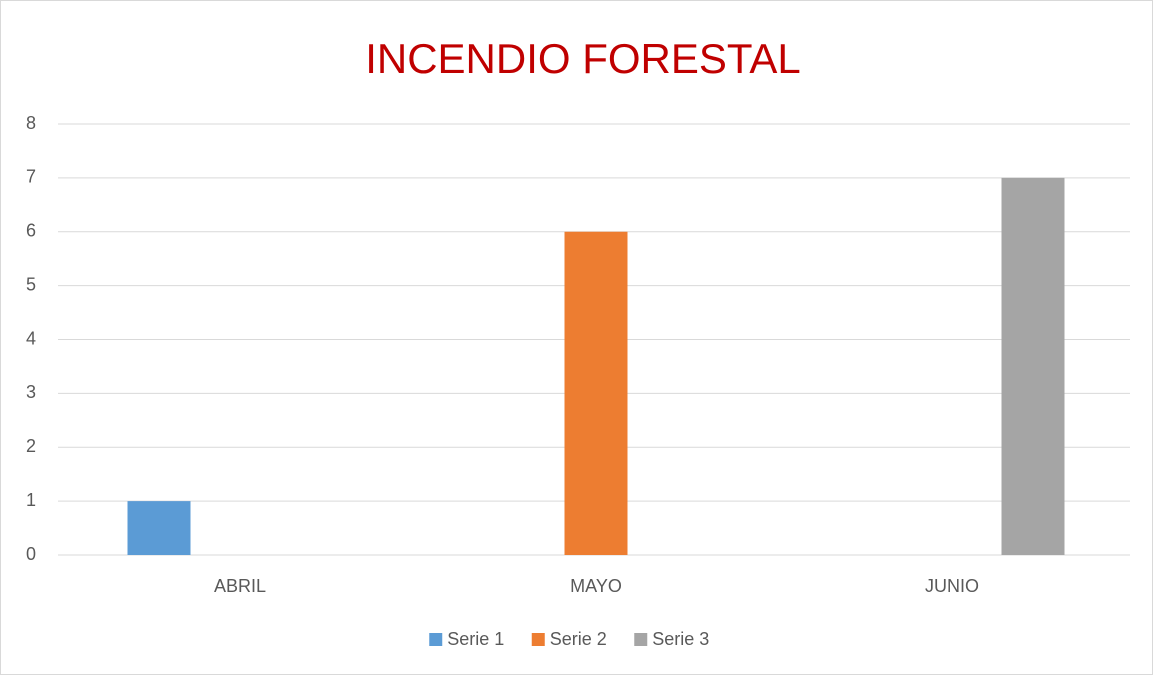 This screenshot has width=1153, height=675. I want to click on legend-label: Serie 3, so click(680, 639).